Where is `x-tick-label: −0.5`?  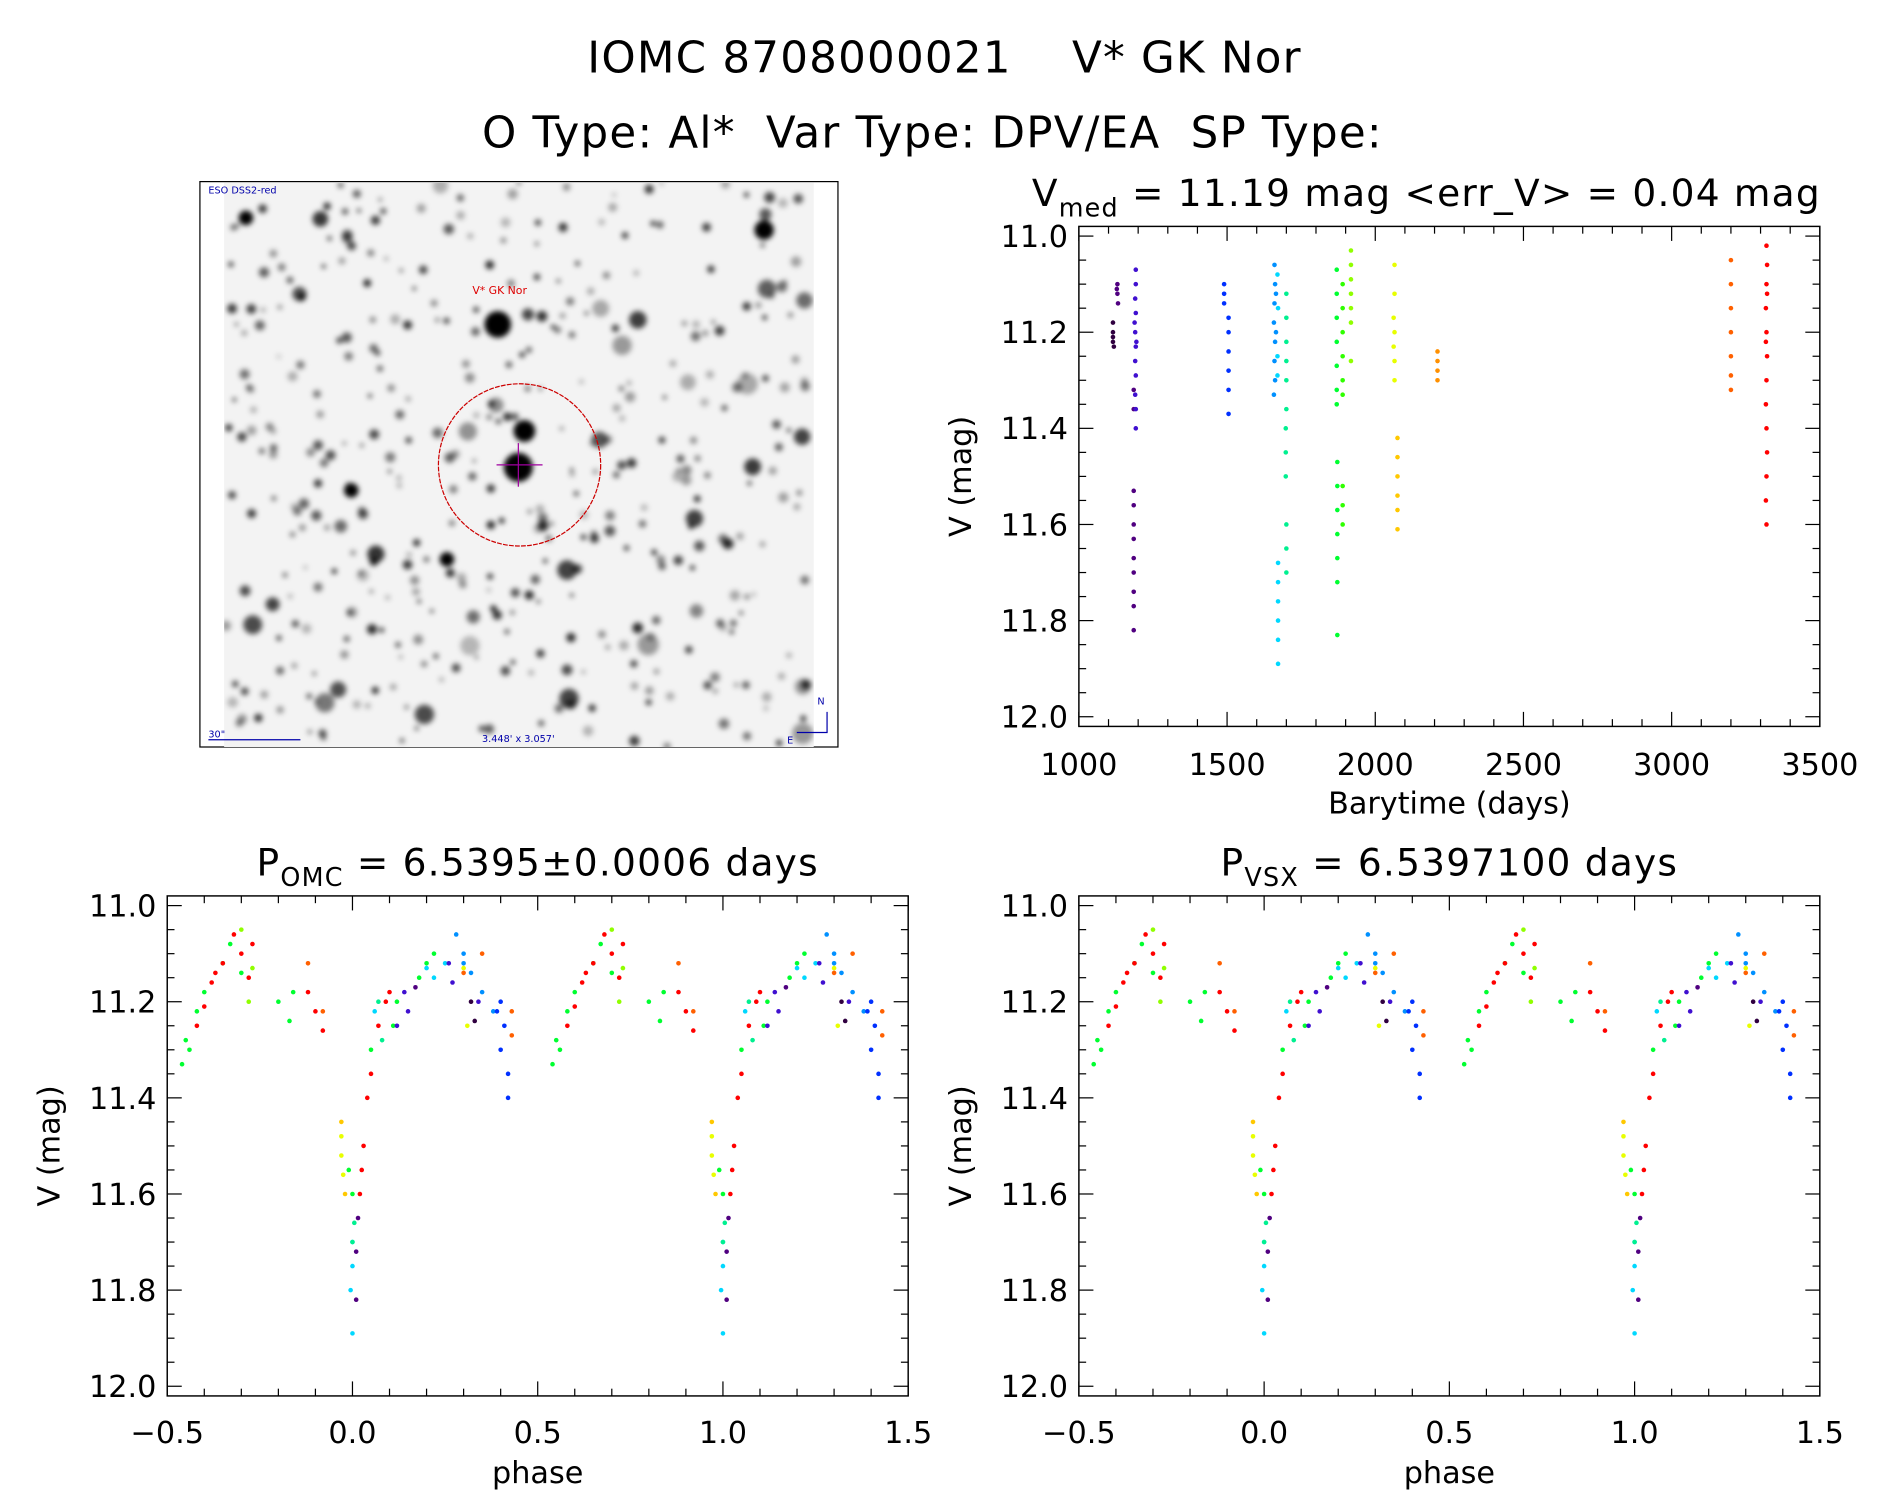
x-tick-label: −0.5 is located at coordinates (166, 1433).